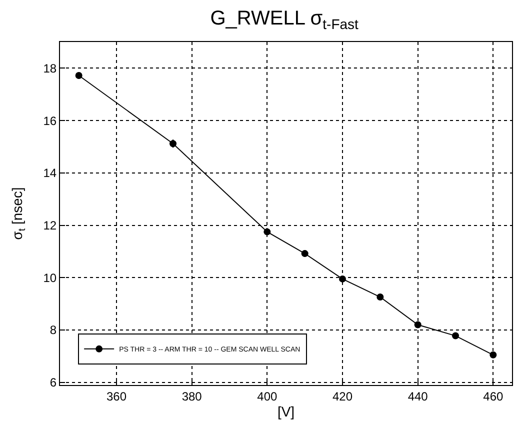  I want to click on y-tick-label: 6, so click(53, 383).